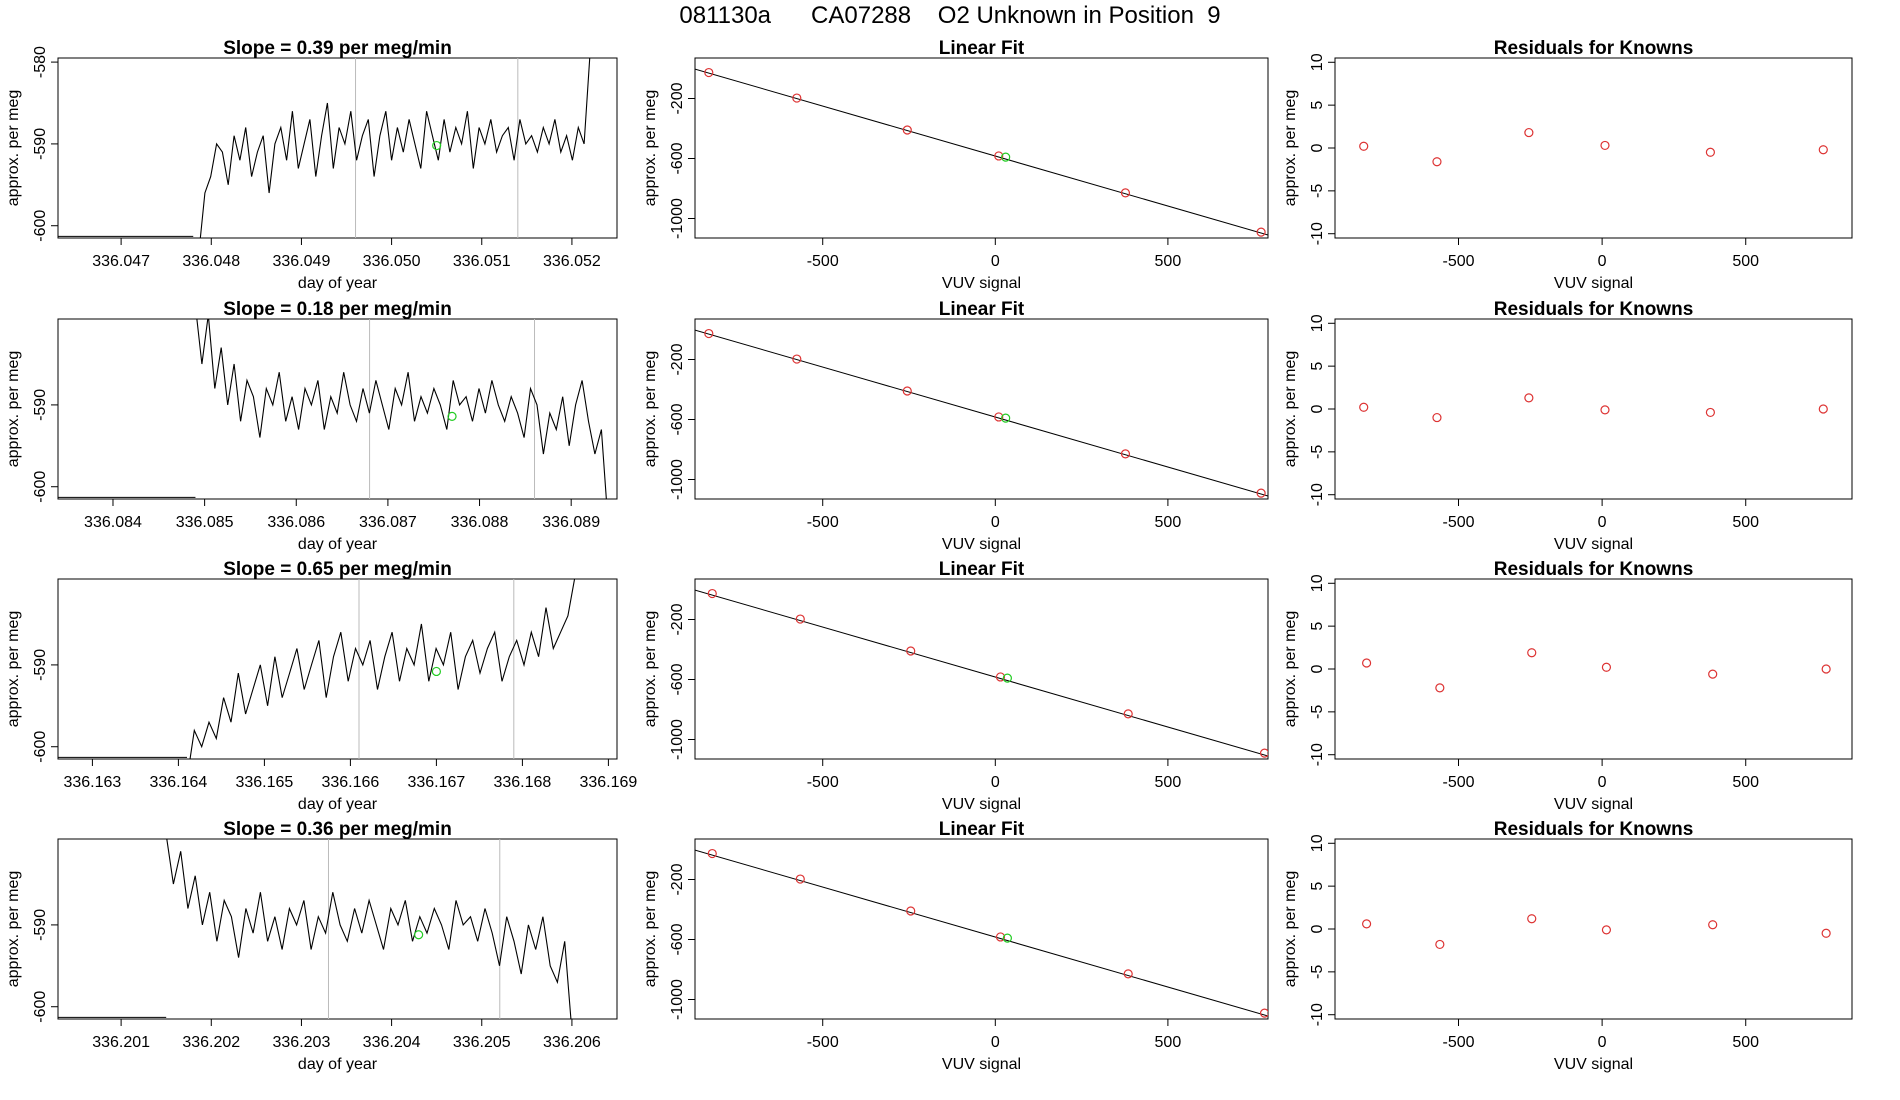 This screenshot has height=1100, width=1900. Describe the element at coordinates (121, 1042) in the screenshot. I see `x-tick-label: 336.201` at that location.